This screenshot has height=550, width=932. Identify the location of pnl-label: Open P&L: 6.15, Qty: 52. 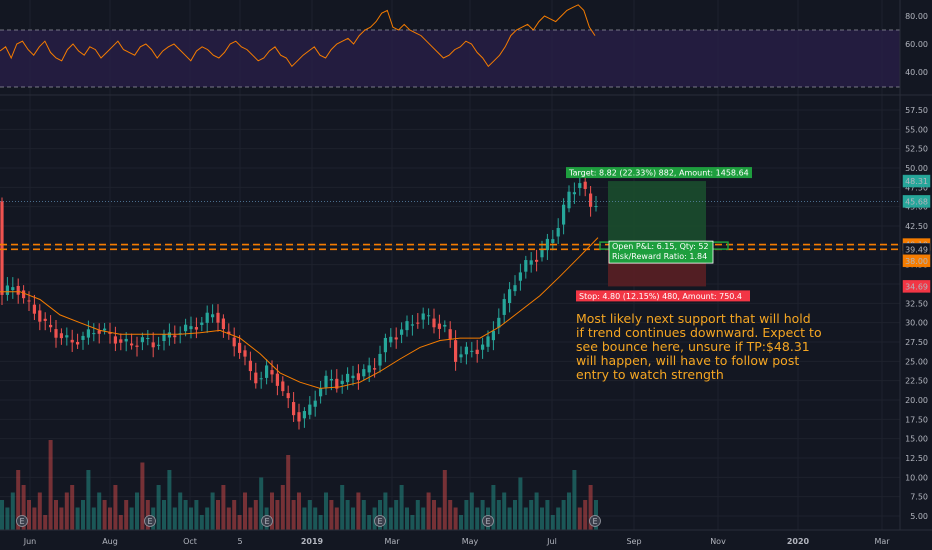
(660, 246).